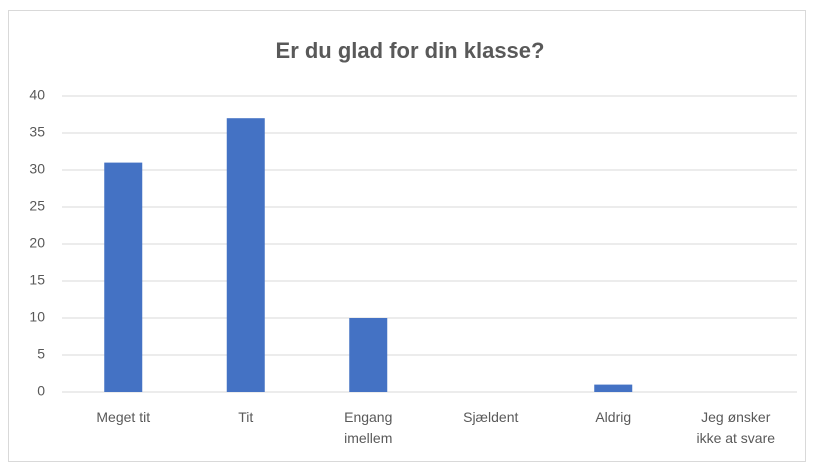  Describe the element at coordinates (37, 317) in the screenshot. I see `y-tick-label: 10` at that location.